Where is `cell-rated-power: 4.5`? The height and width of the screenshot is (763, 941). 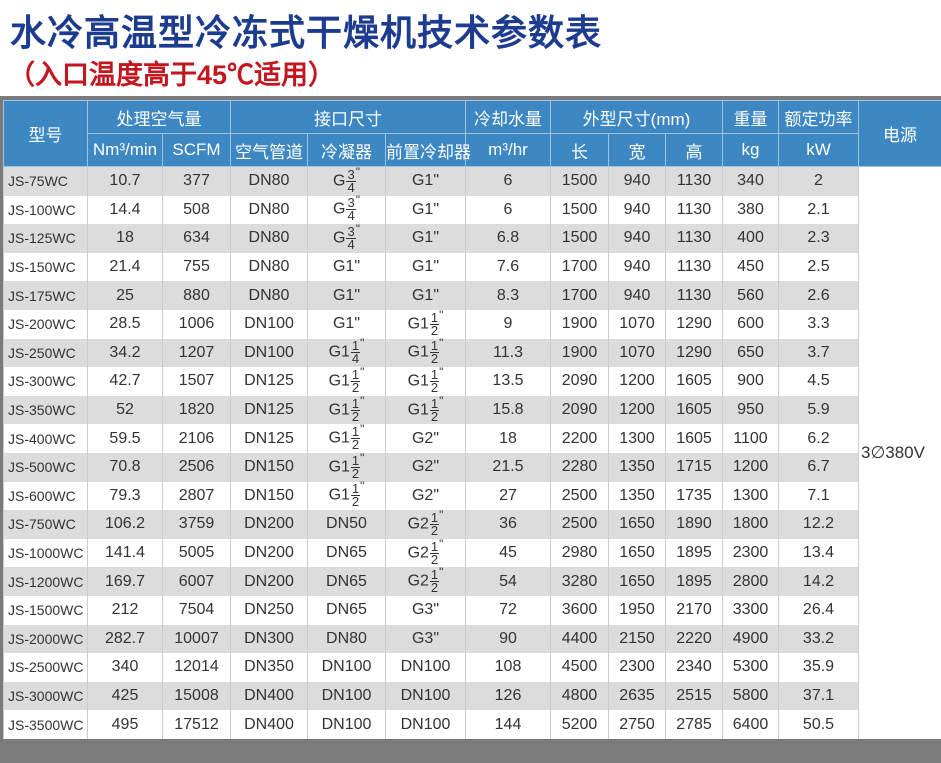
cell-rated-power: 4.5 is located at coordinates (818, 381).